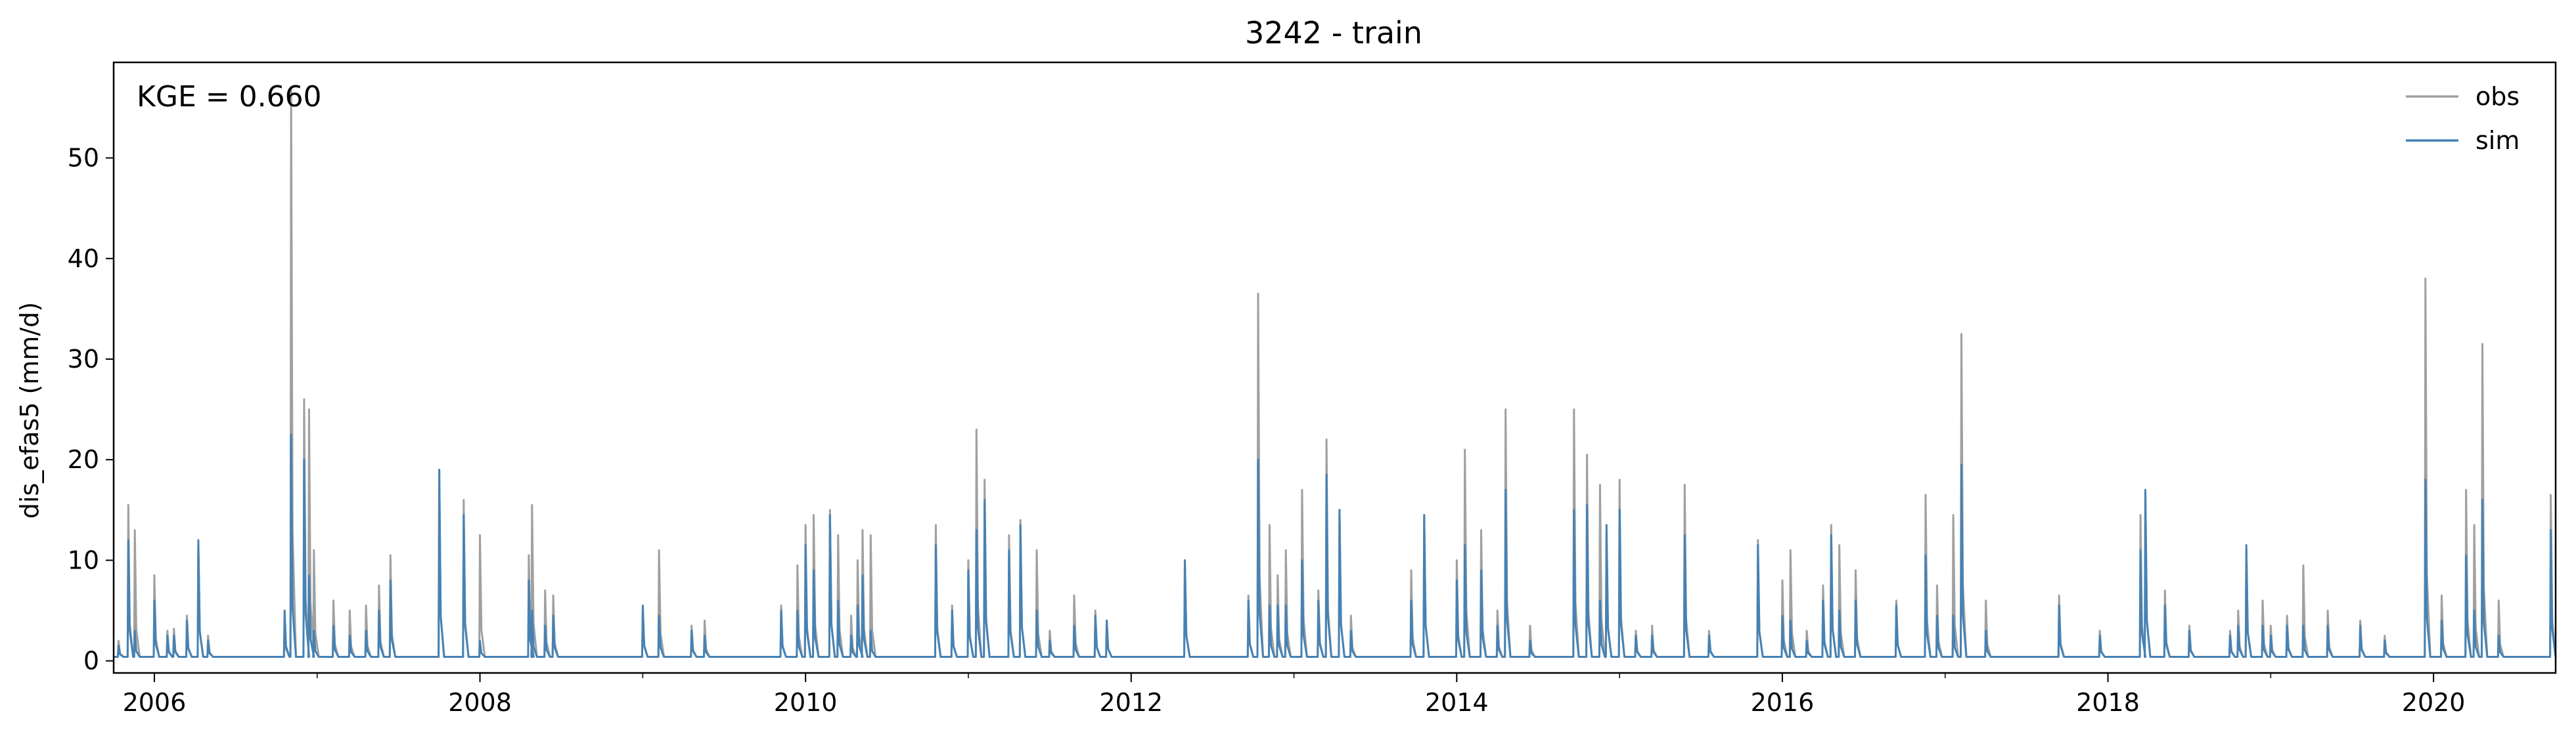 The image size is (2576, 734). What do you see at coordinates (83, 258) in the screenshot?
I see `y-tick-label: 40` at bounding box center [83, 258].